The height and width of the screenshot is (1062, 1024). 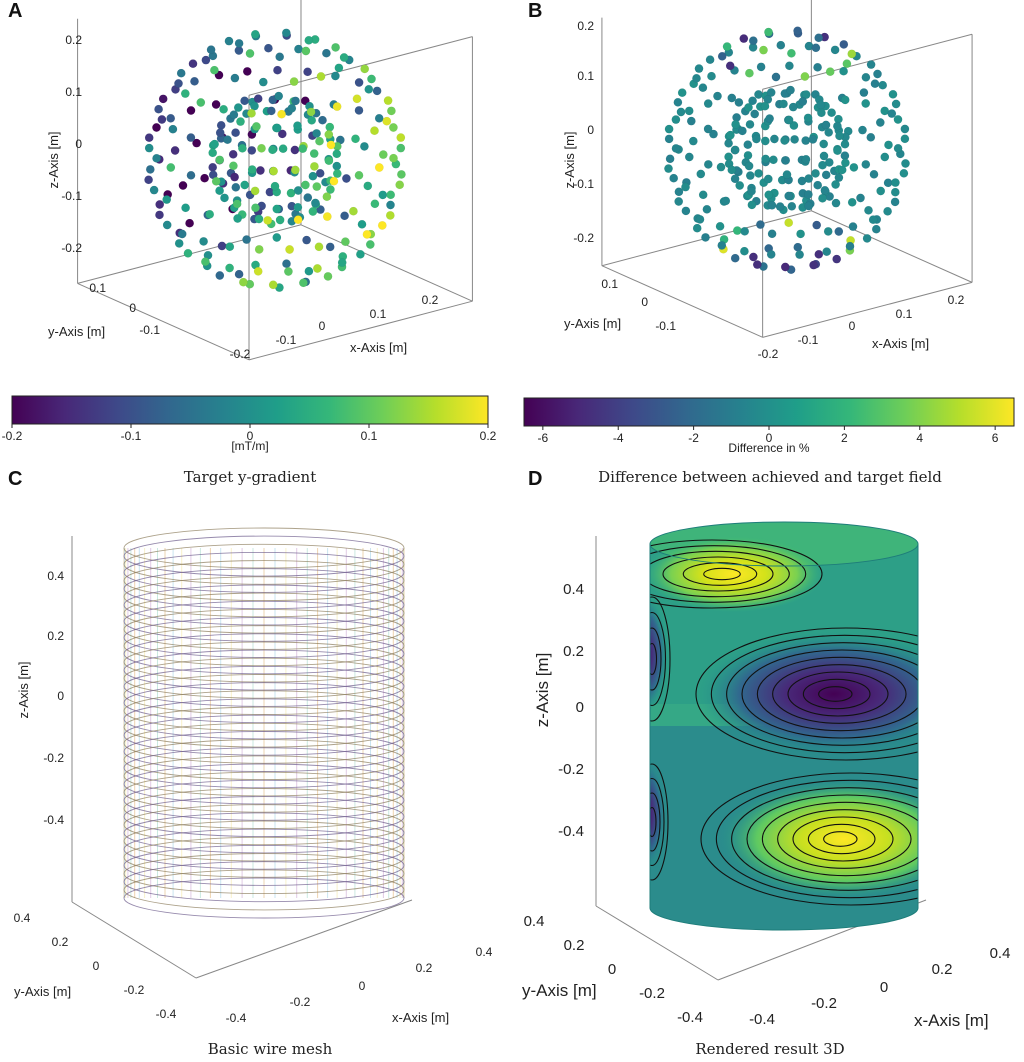 I want to click on chart-c-tick-label: 0, so click(x=362, y=986).